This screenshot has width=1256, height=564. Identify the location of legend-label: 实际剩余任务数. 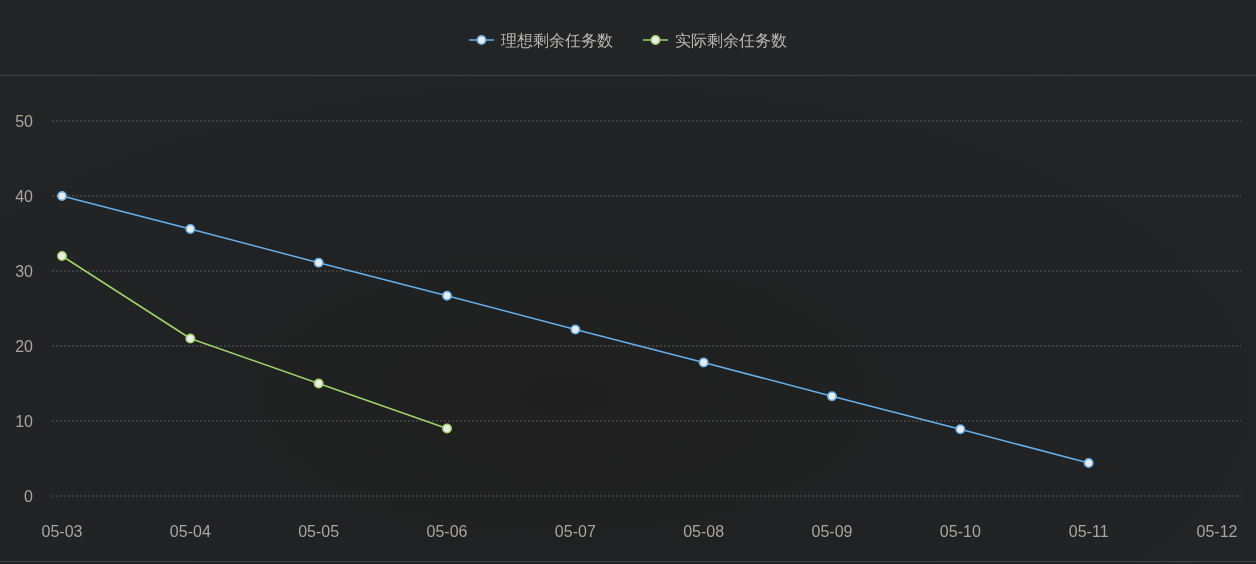
(731, 40).